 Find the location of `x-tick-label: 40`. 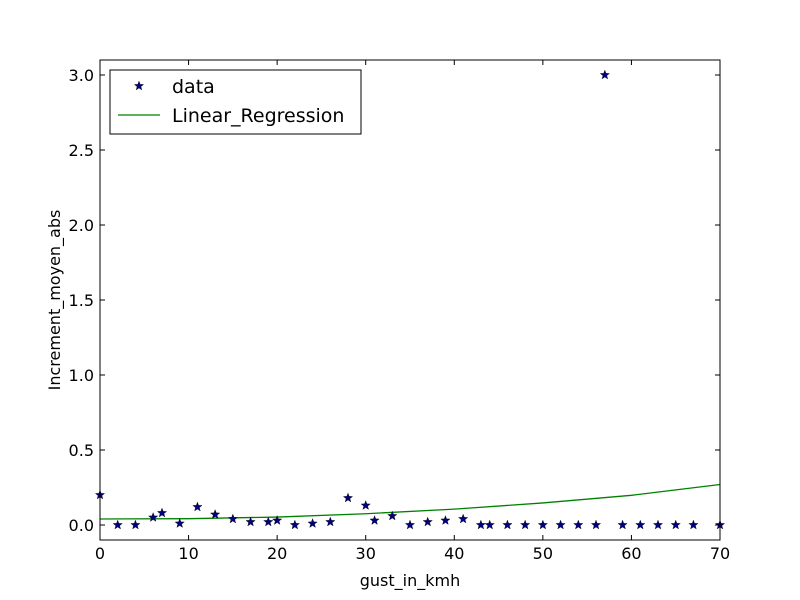

x-tick-label: 40 is located at coordinates (454, 553).